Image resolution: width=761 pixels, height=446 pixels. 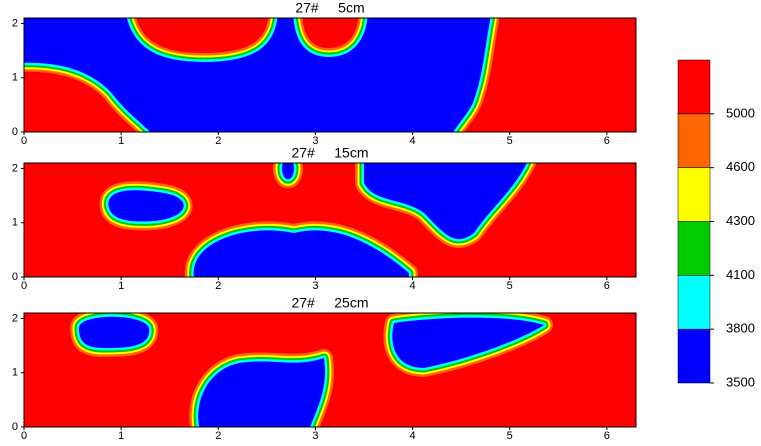 What do you see at coordinates (740, 274) in the screenshot?
I see `colorbar-tick-label: 4100` at bounding box center [740, 274].